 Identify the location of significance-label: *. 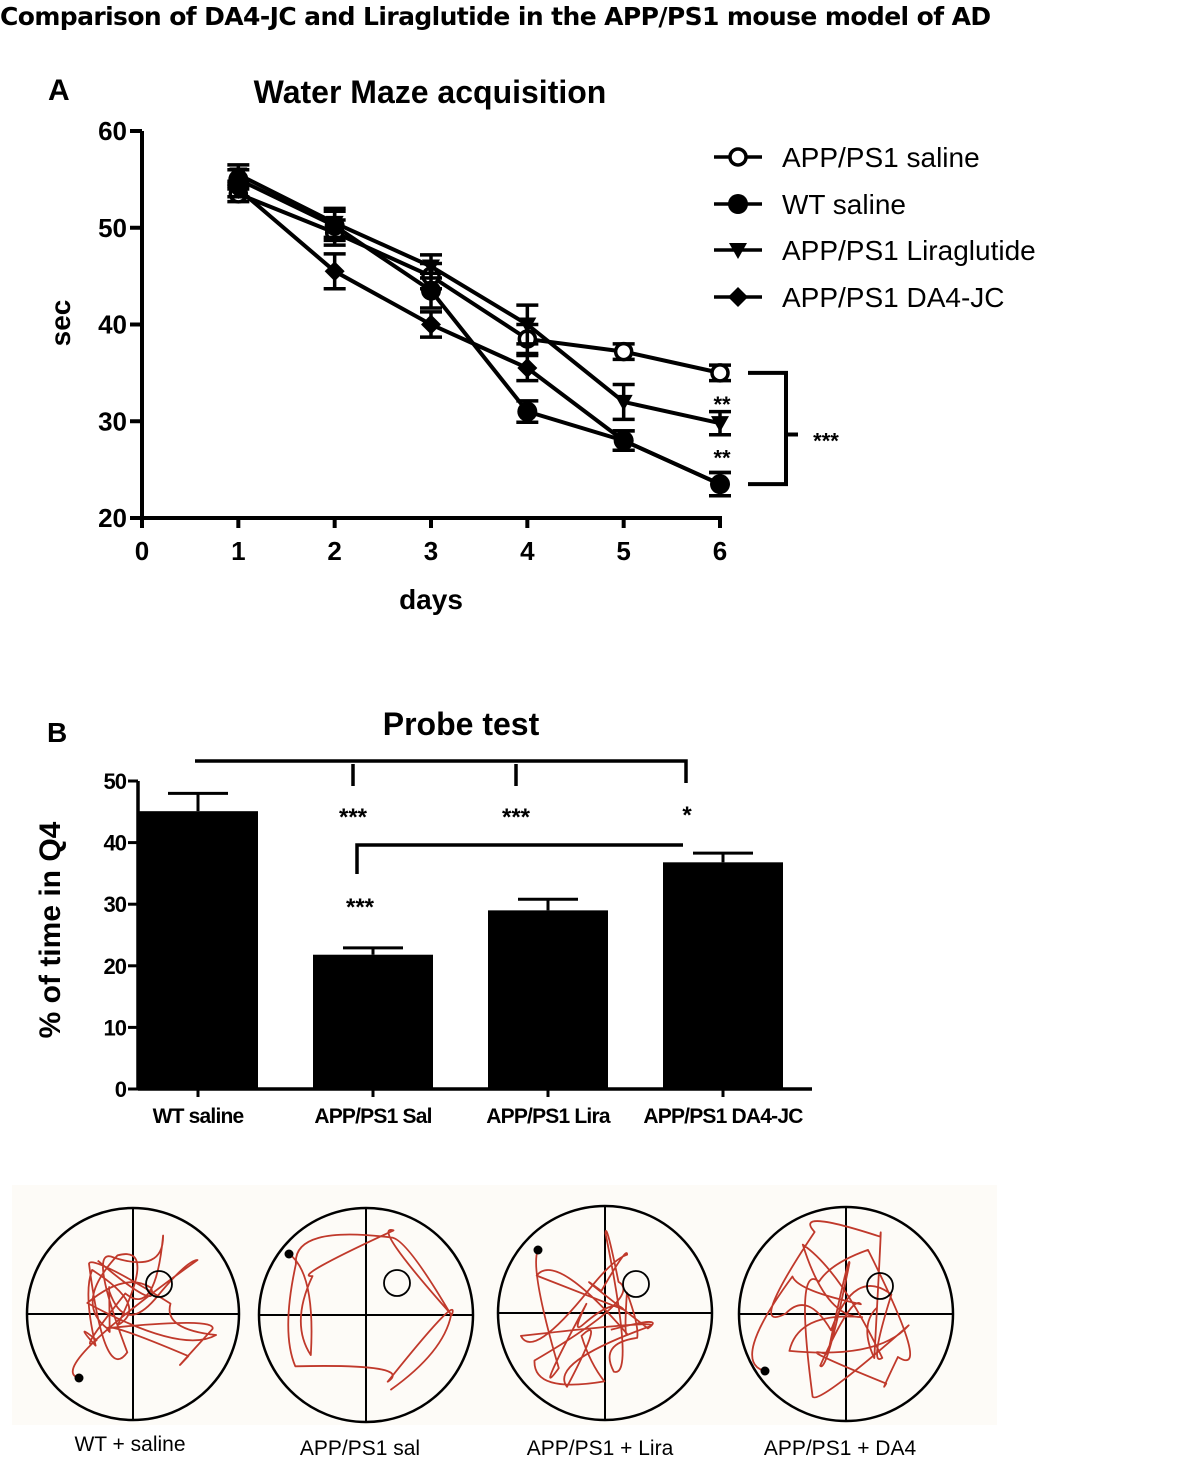
(687, 815).